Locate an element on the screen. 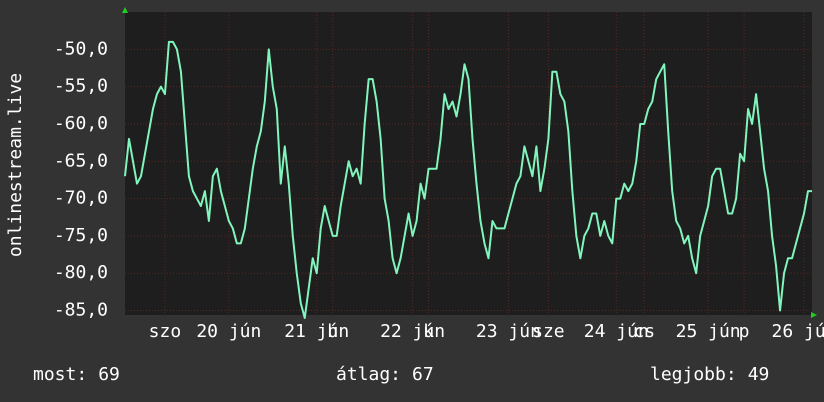 Image resolution: width=824 pixels, height=402 pixels. stat: most: 69 is located at coordinates (76, 374).